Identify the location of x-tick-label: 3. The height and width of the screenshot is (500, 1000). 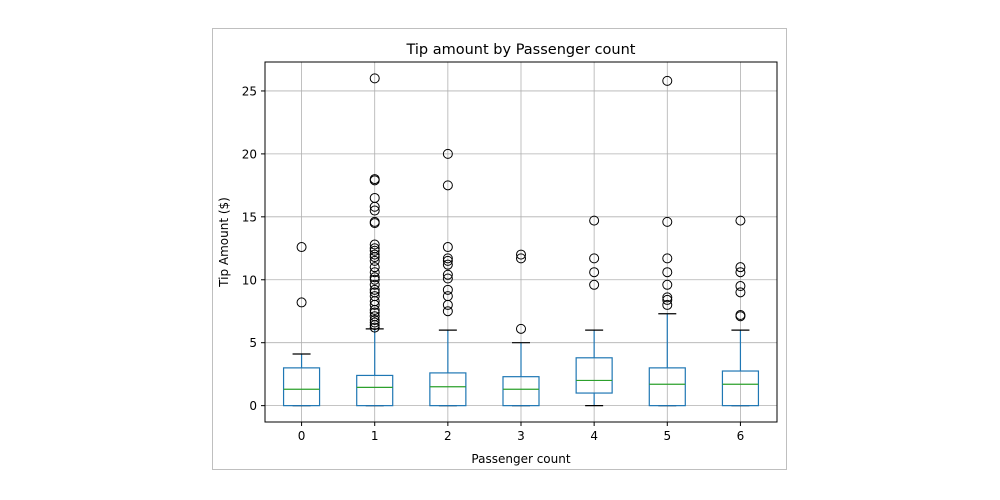
(521, 436).